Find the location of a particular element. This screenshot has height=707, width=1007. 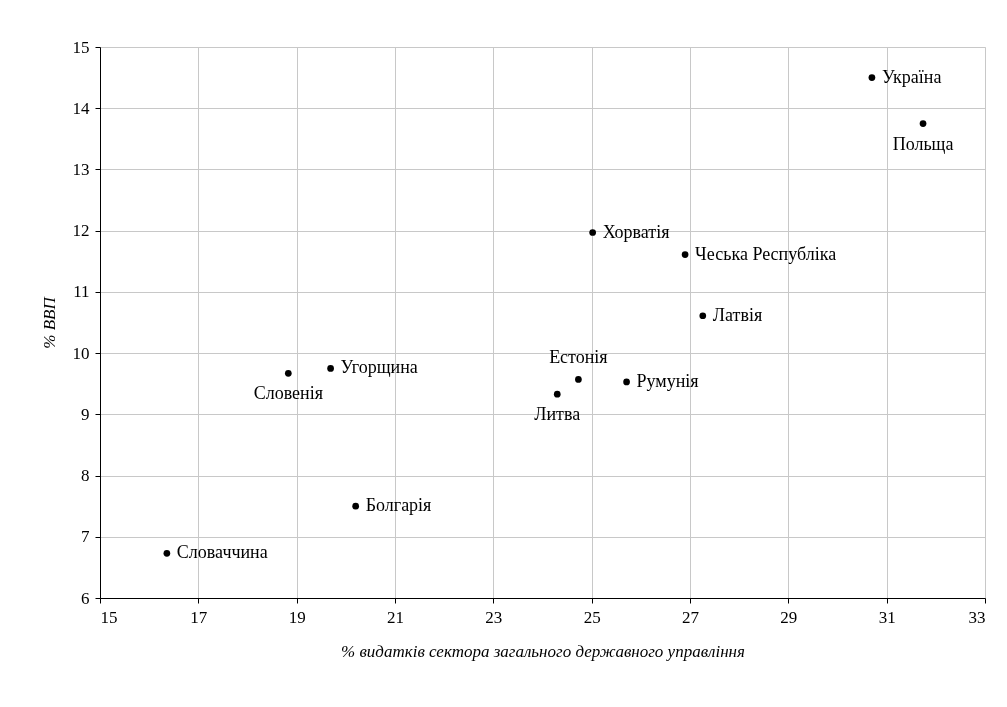

annotation: Хорватія is located at coordinates (636, 231).